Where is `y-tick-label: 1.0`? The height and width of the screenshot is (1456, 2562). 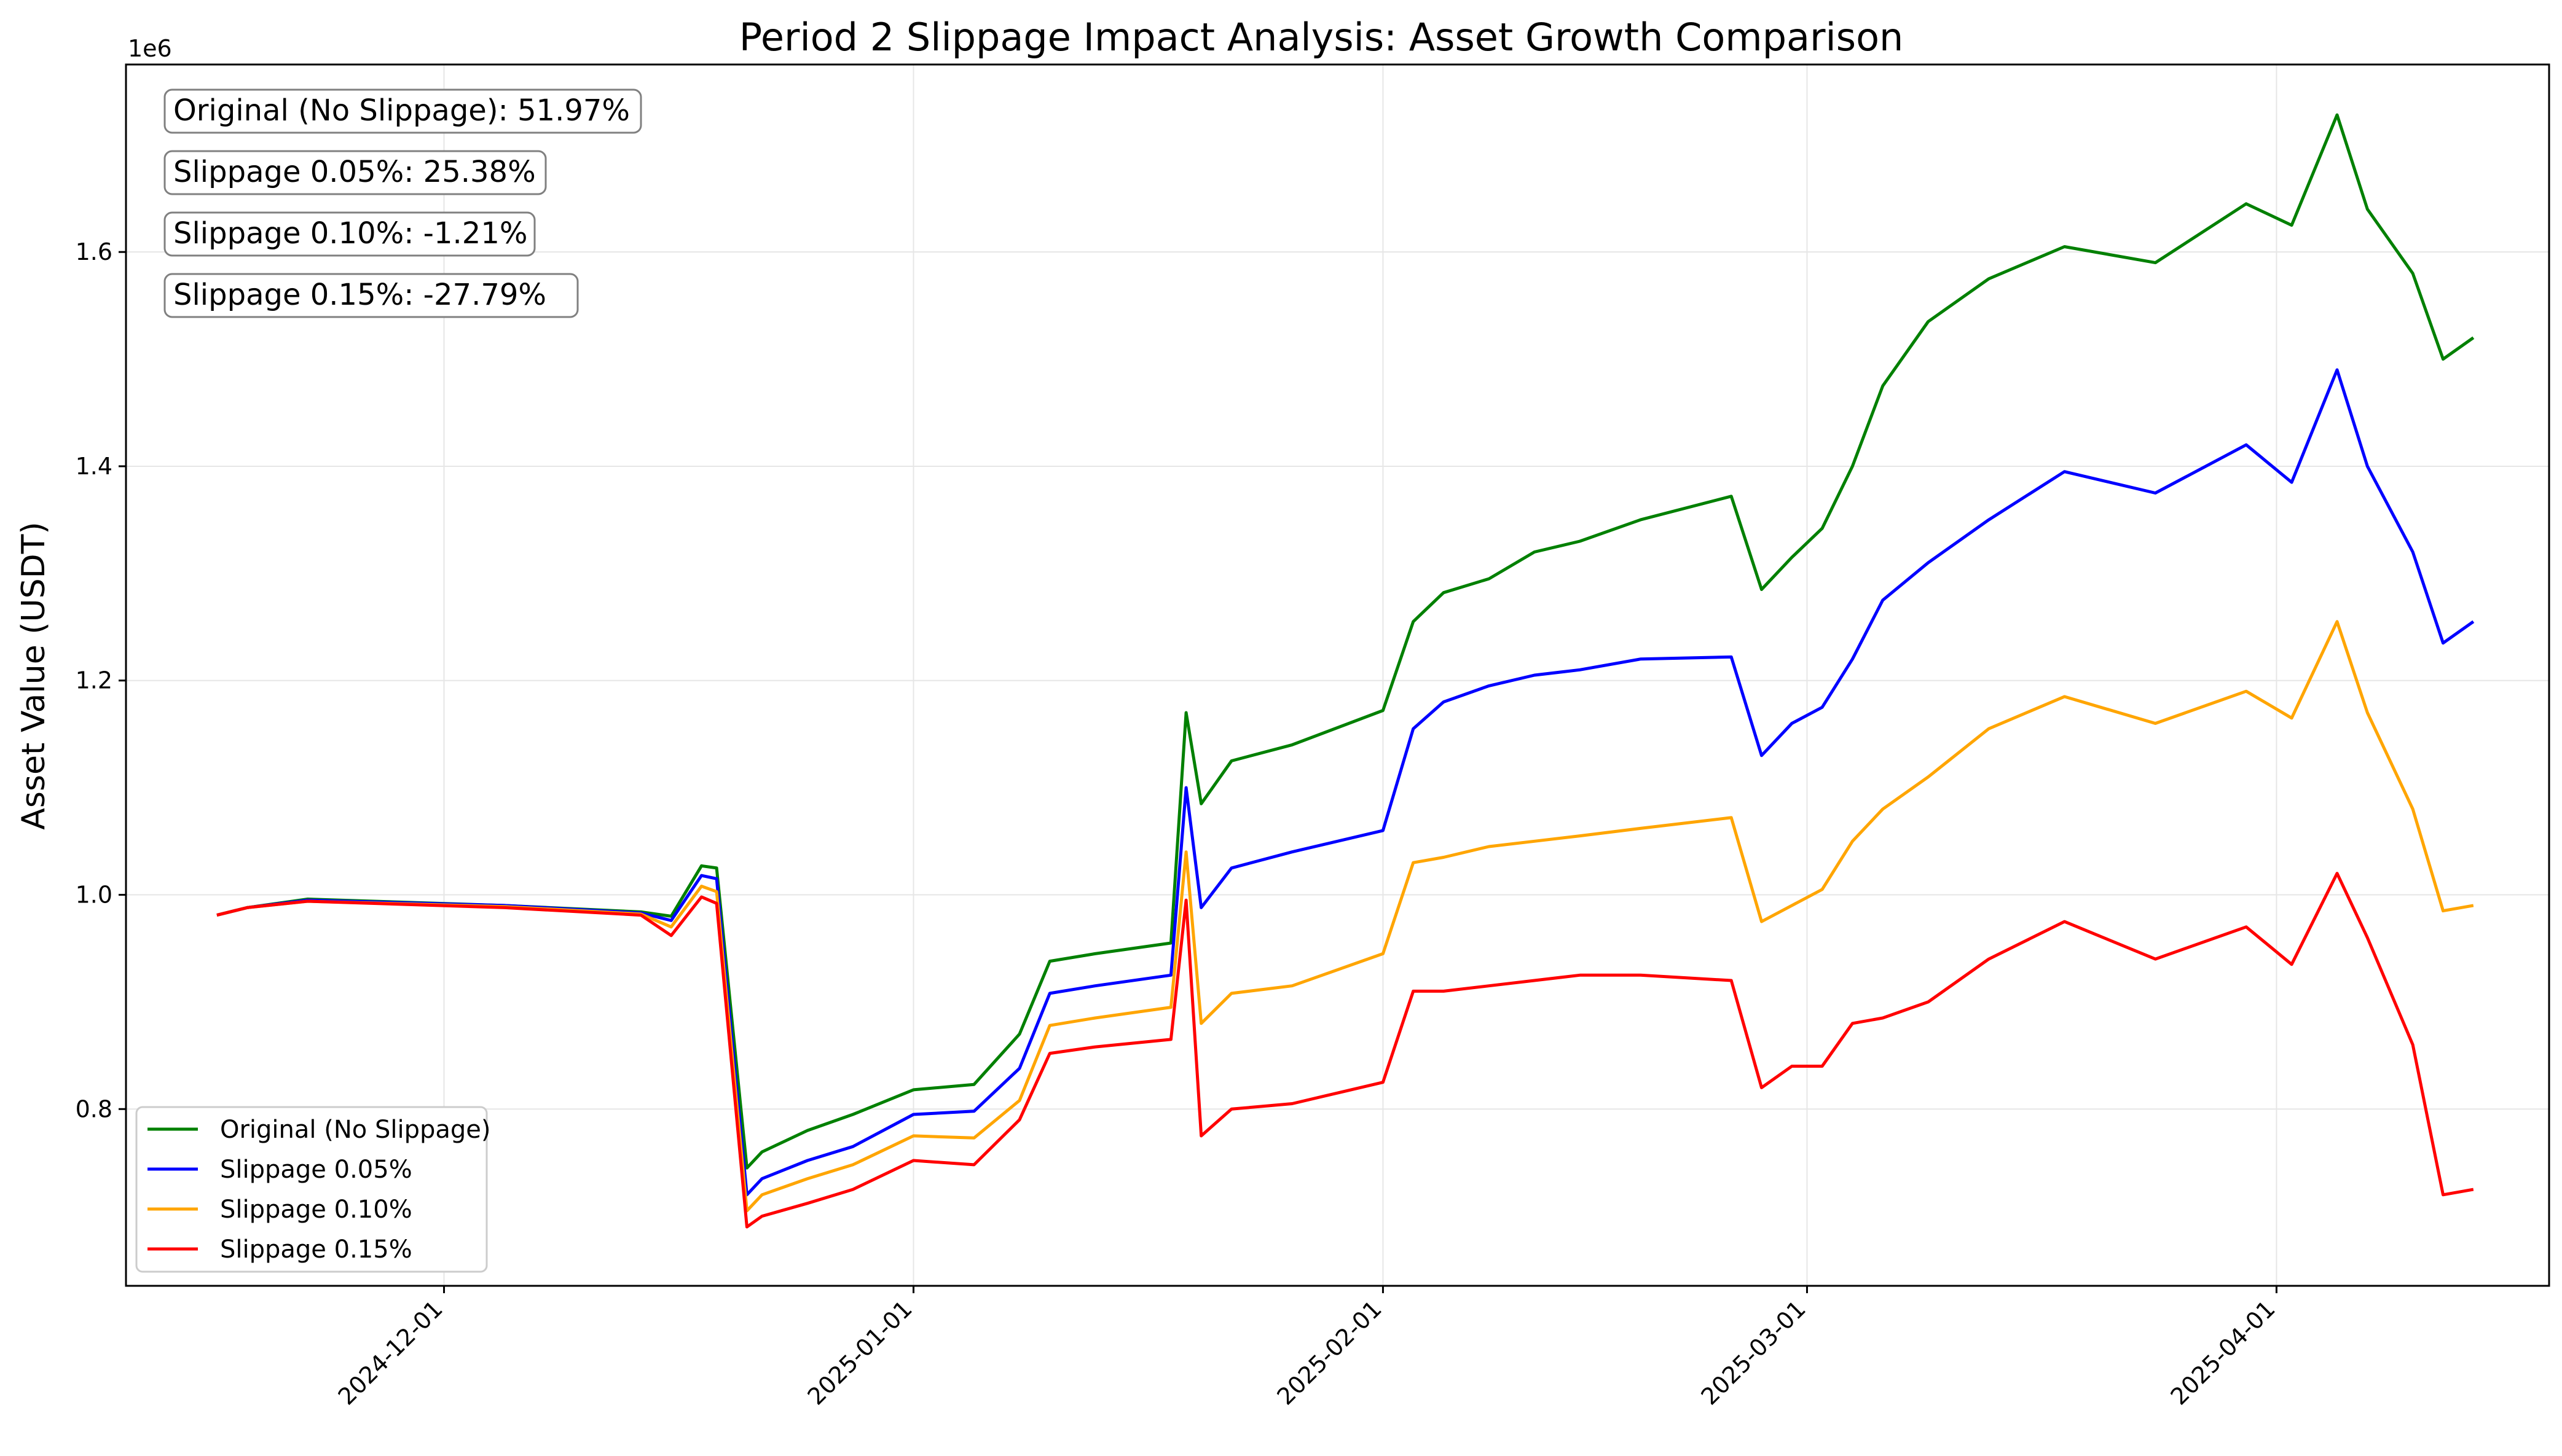 y-tick-label: 1.0 is located at coordinates (94, 894).